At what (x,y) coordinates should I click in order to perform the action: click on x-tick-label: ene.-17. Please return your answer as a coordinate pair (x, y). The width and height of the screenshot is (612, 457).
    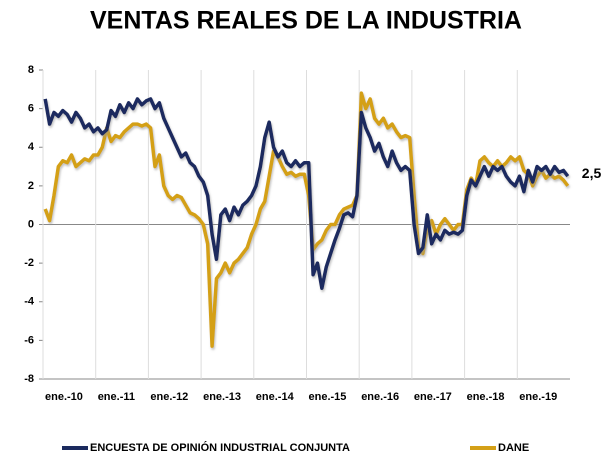
    Looking at the image, I should click on (433, 397).